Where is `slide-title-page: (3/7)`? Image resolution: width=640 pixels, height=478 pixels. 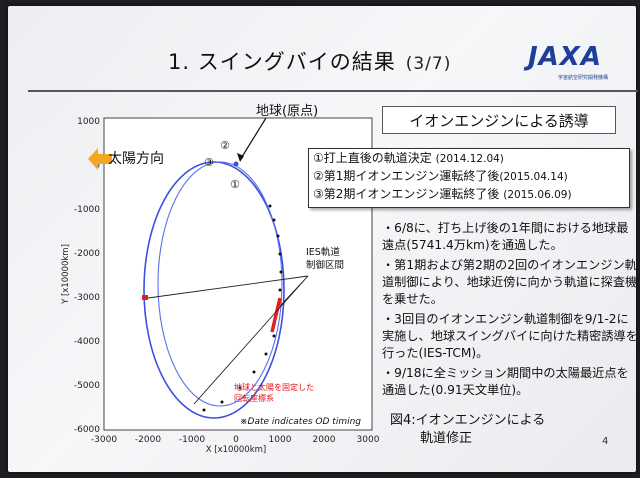 slide-title-page: (3/7) is located at coordinates (428, 64).